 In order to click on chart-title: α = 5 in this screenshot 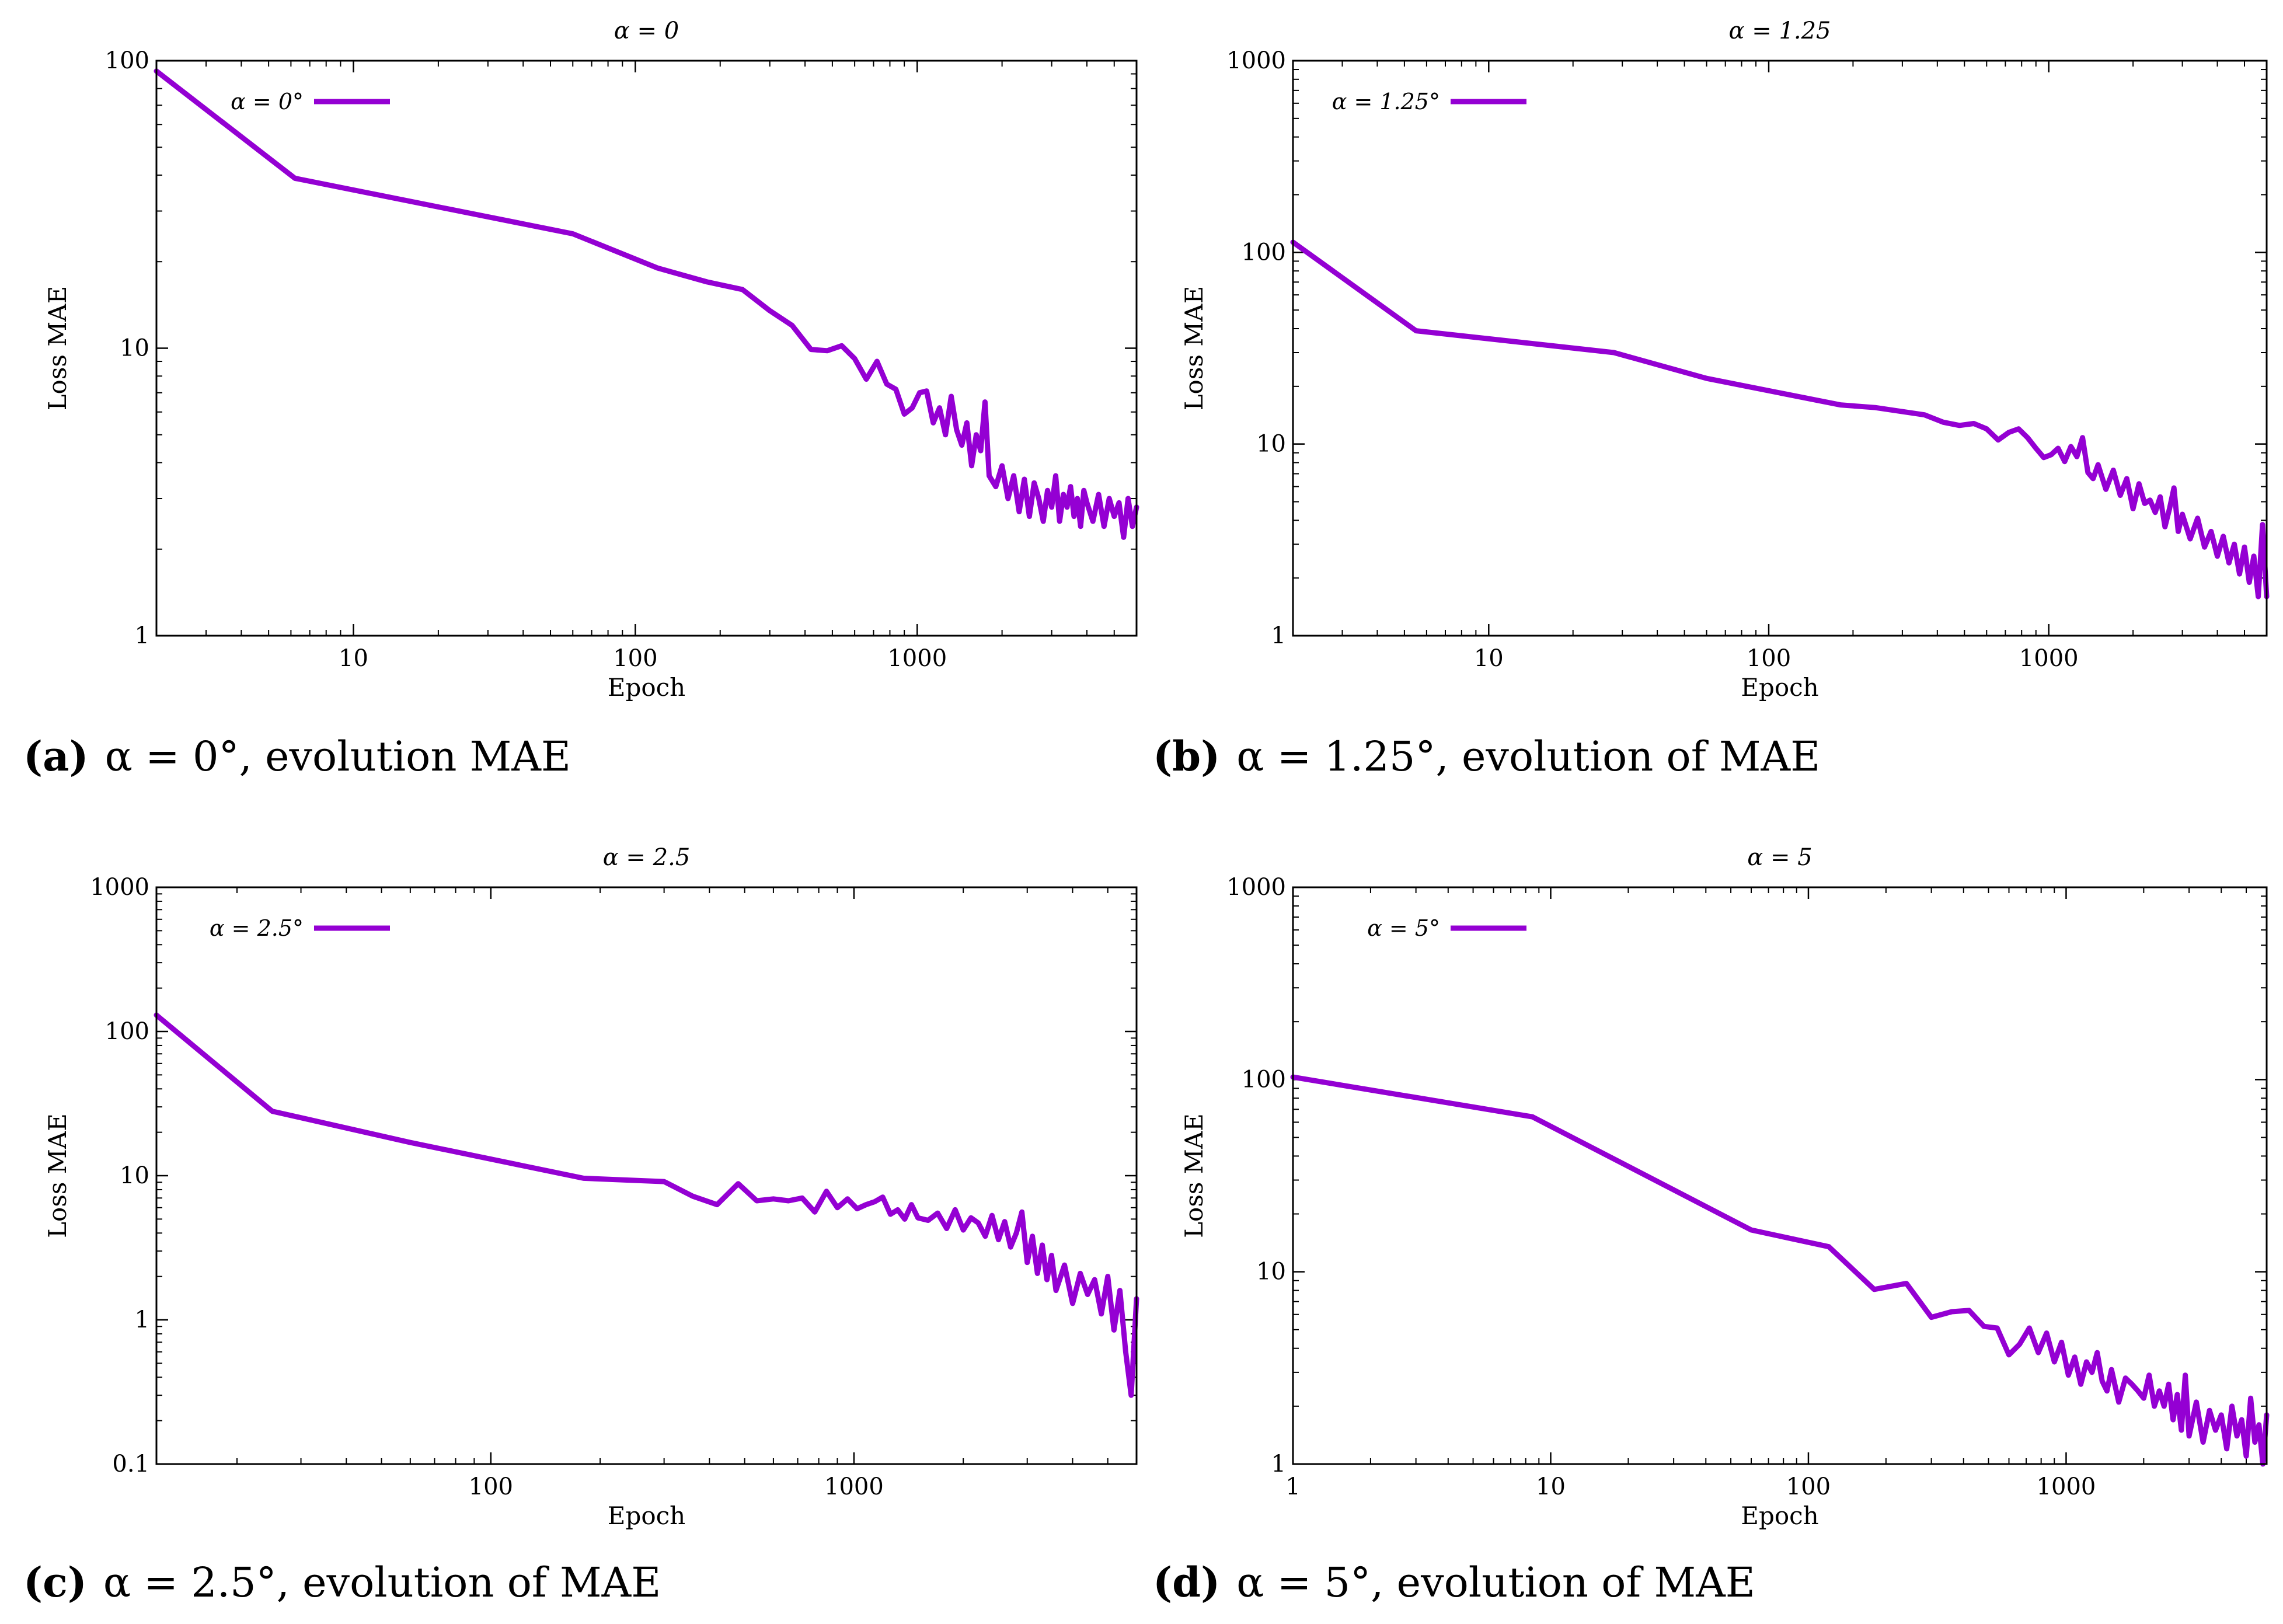, I will do `click(1779, 857)`.